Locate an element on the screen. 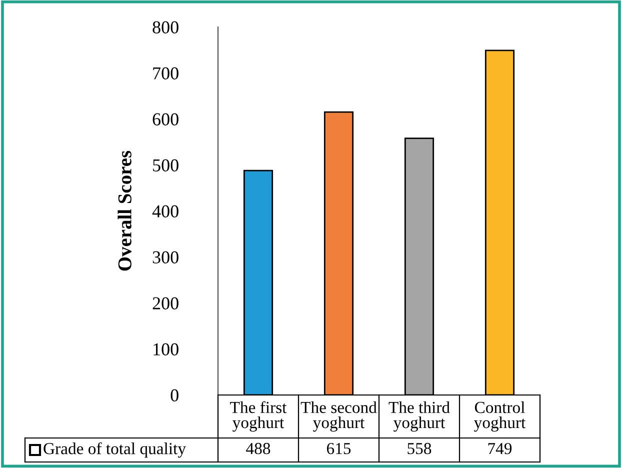  data-label: 749 is located at coordinates (500, 448).